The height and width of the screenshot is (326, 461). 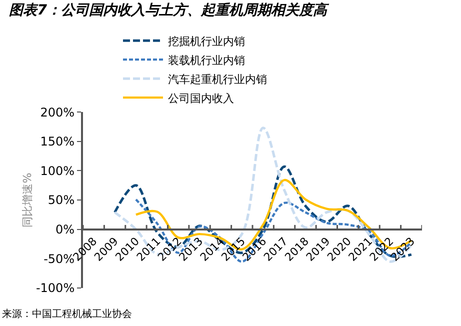 What do you see at coordinates (169, 10) in the screenshot?
I see `chart-title: 图表7：公司国内收入与土方、起重机周期相关度高` at bounding box center [169, 10].